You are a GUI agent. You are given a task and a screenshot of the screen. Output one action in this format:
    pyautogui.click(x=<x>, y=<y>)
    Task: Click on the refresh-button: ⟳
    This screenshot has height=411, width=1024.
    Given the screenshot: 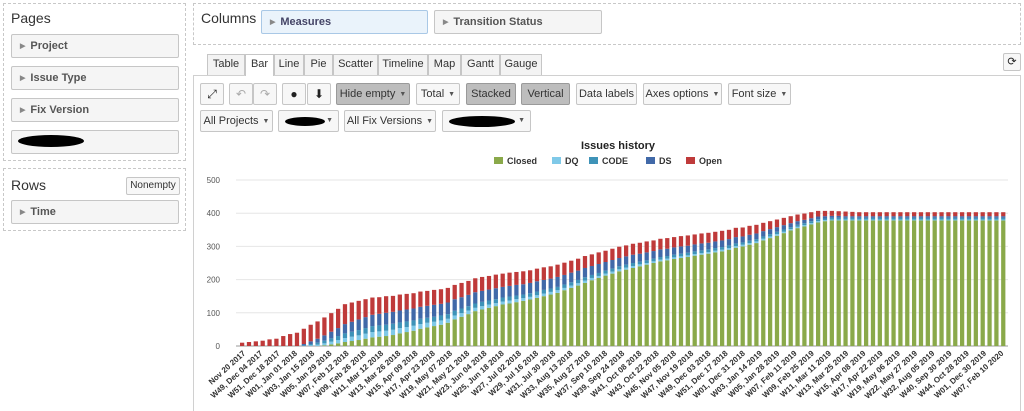 What is the action you would take?
    pyautogui.click(x=1012, y=62)
    